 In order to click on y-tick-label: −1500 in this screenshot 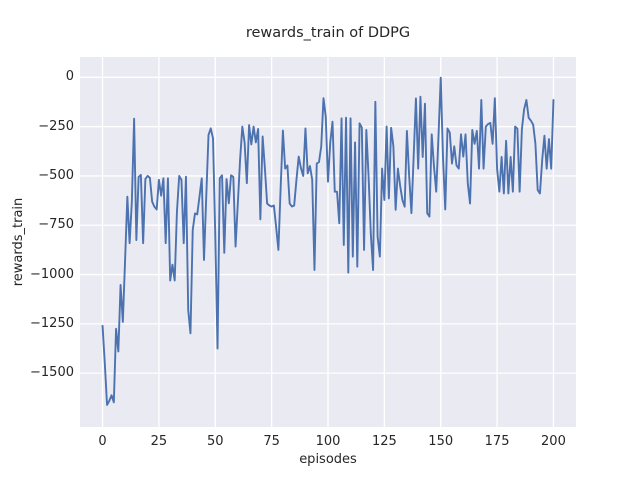, I will do `click(52, 373)`.